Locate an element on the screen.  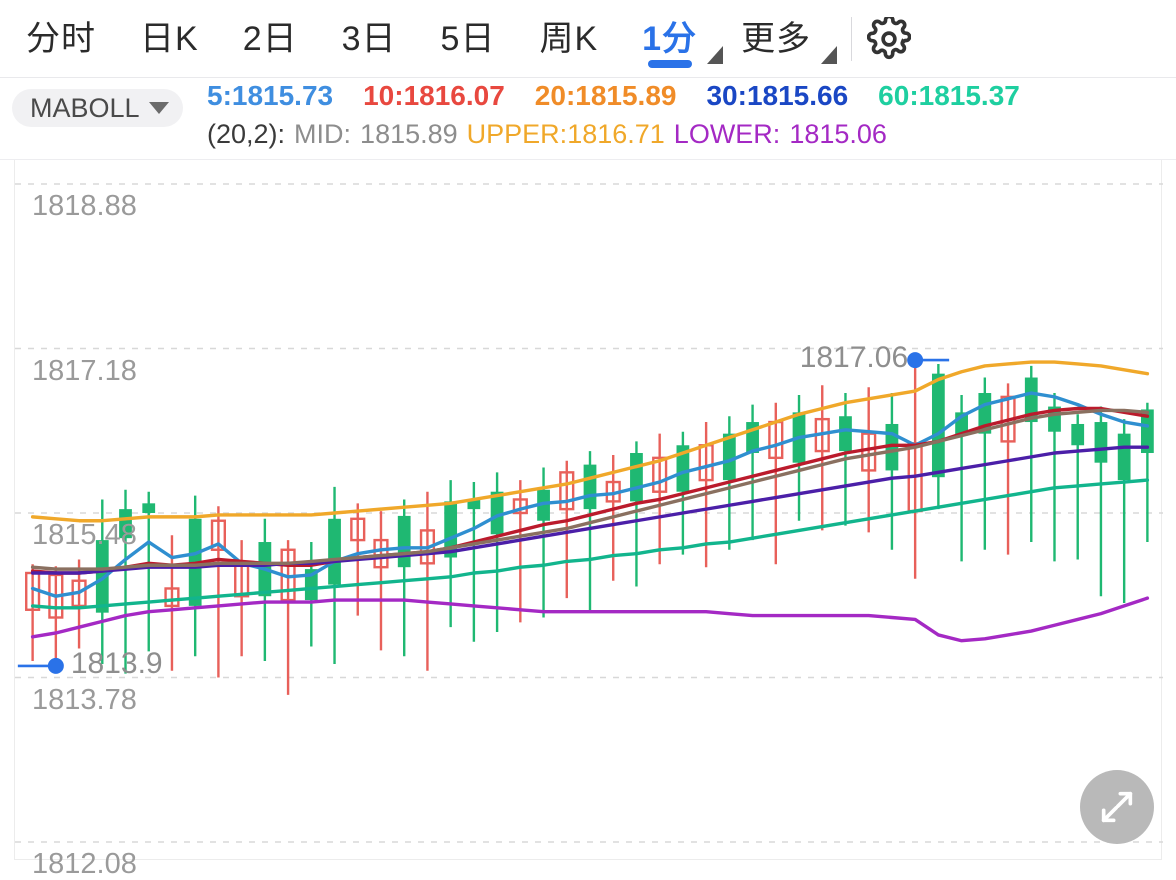
boll-lower-label: LOWER: is located at coordinates (727, 134).